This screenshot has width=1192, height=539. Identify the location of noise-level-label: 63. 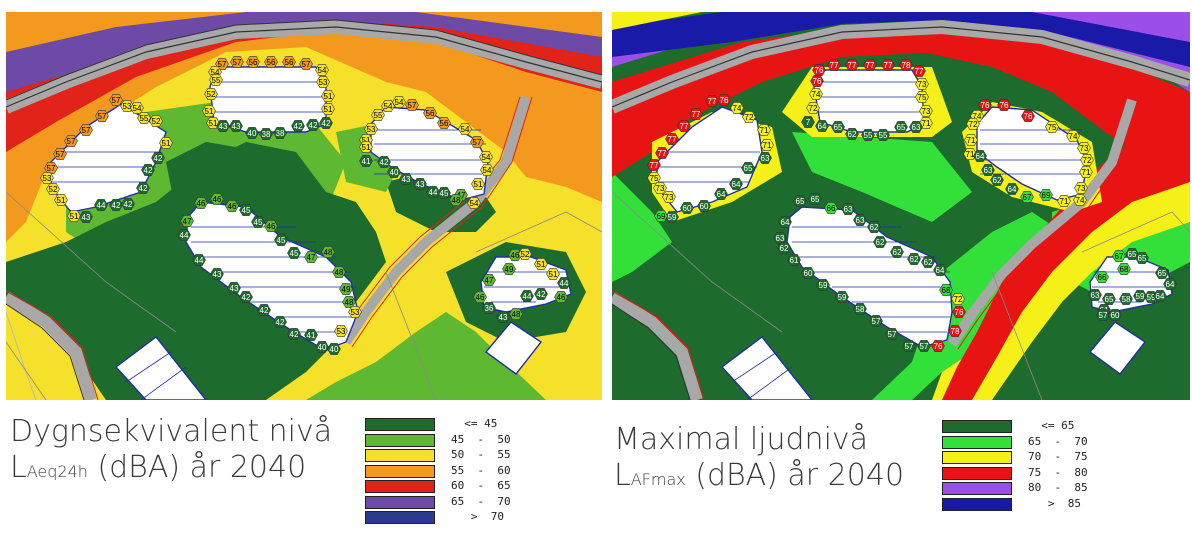
(860, 220).